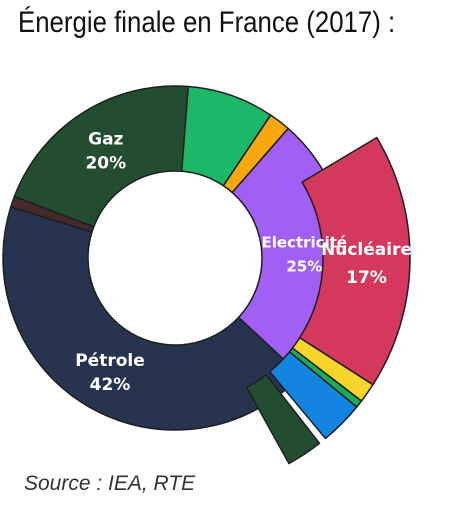  I want to click on outer-slice-blue, so click(313, 395).